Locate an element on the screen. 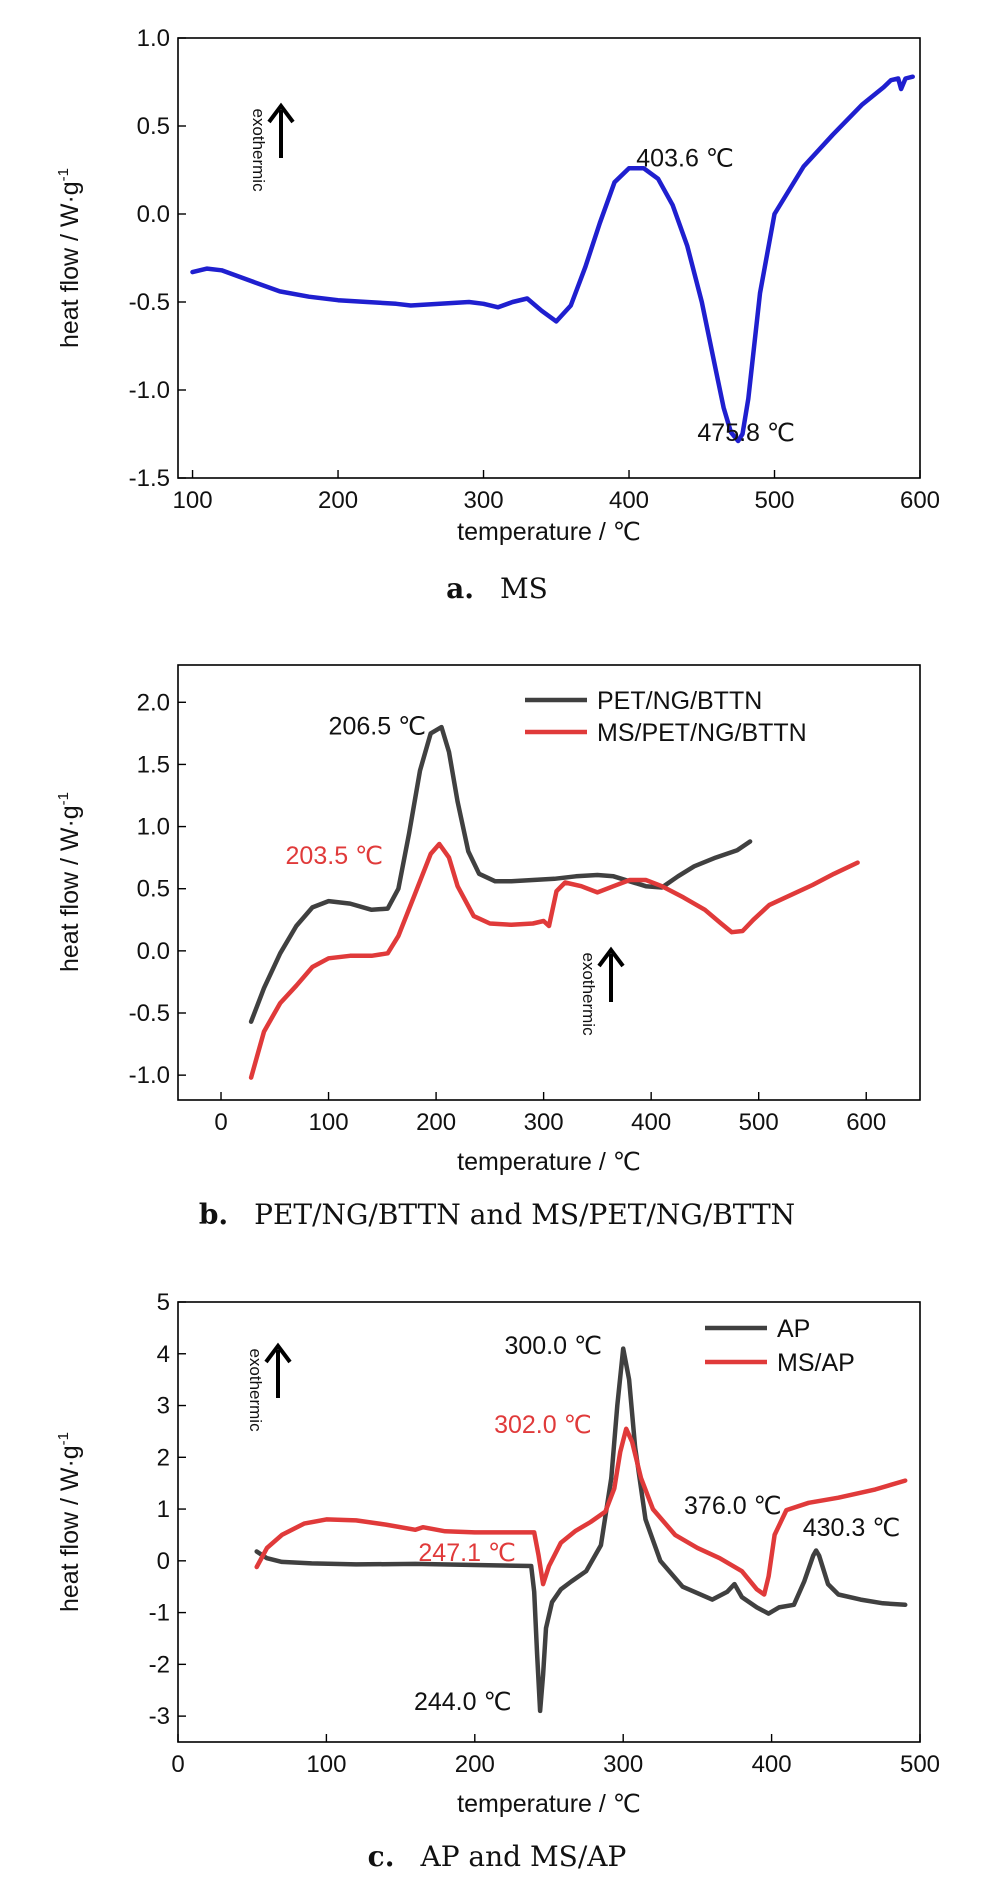  chart-b-ylabel-sup: -1 is located at coordinates (63, 798).